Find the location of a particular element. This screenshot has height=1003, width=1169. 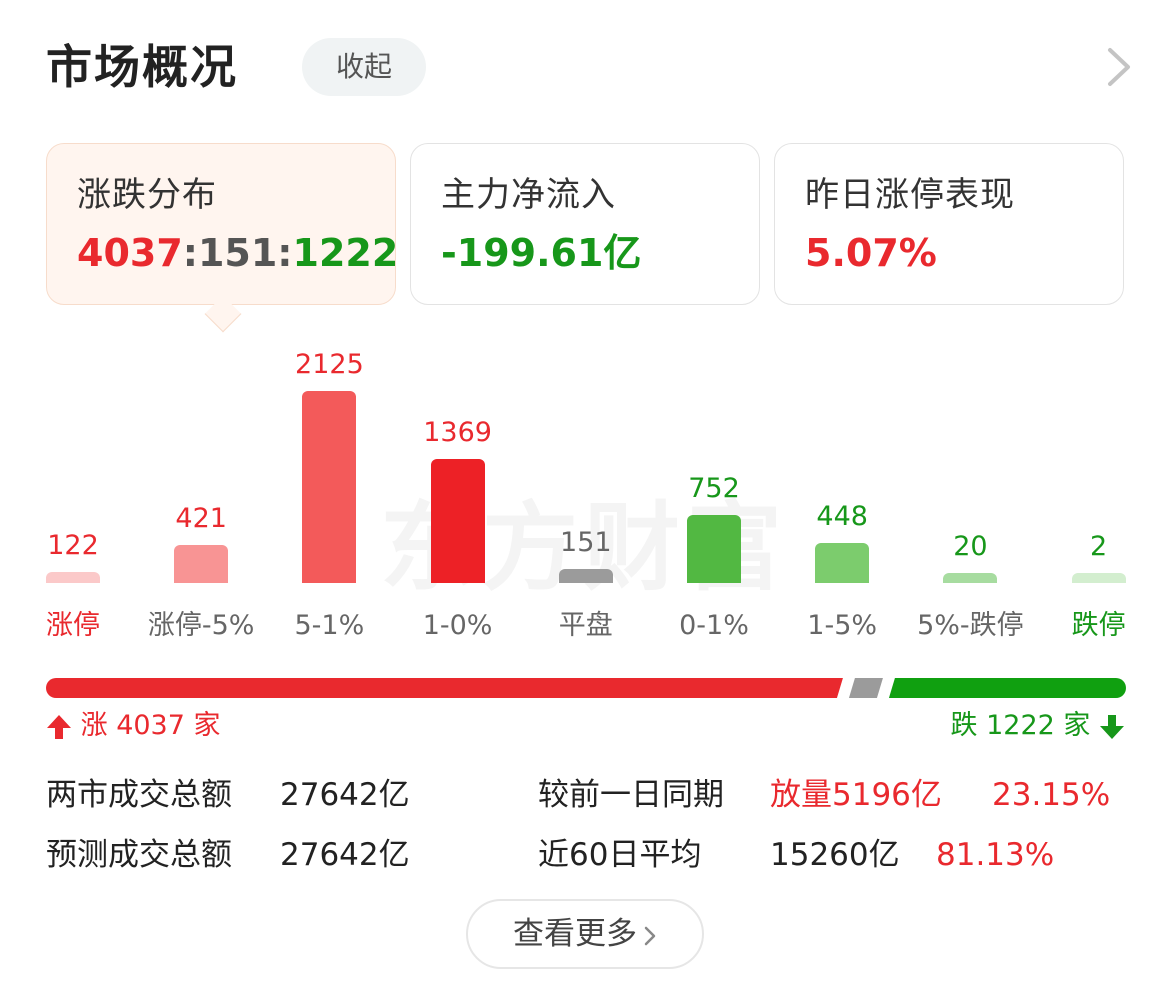

page-title: 市场概况 is located at coordinates (142, 67).